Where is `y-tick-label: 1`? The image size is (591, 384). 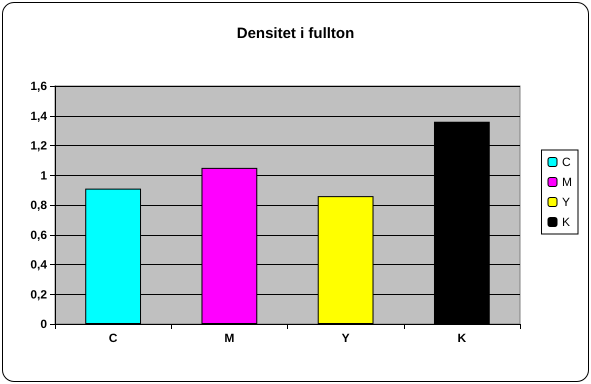 y-tick-label: 1 is located at coordinates (44, 175).